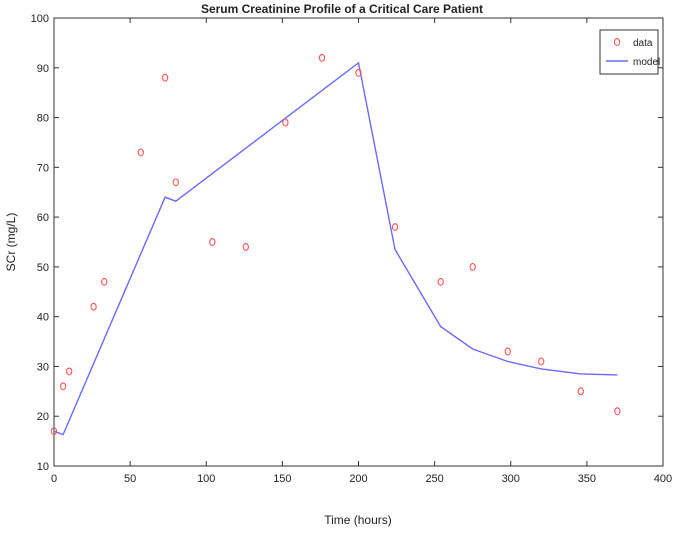 This screenshot has width=685, height=533. I want to click on y-tick-label: 40, so click(43, 318).